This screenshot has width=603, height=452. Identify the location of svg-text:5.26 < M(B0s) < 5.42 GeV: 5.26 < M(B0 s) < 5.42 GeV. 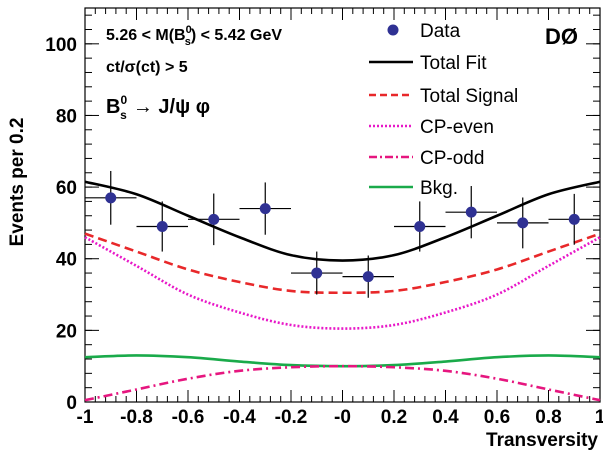
(194, 36).